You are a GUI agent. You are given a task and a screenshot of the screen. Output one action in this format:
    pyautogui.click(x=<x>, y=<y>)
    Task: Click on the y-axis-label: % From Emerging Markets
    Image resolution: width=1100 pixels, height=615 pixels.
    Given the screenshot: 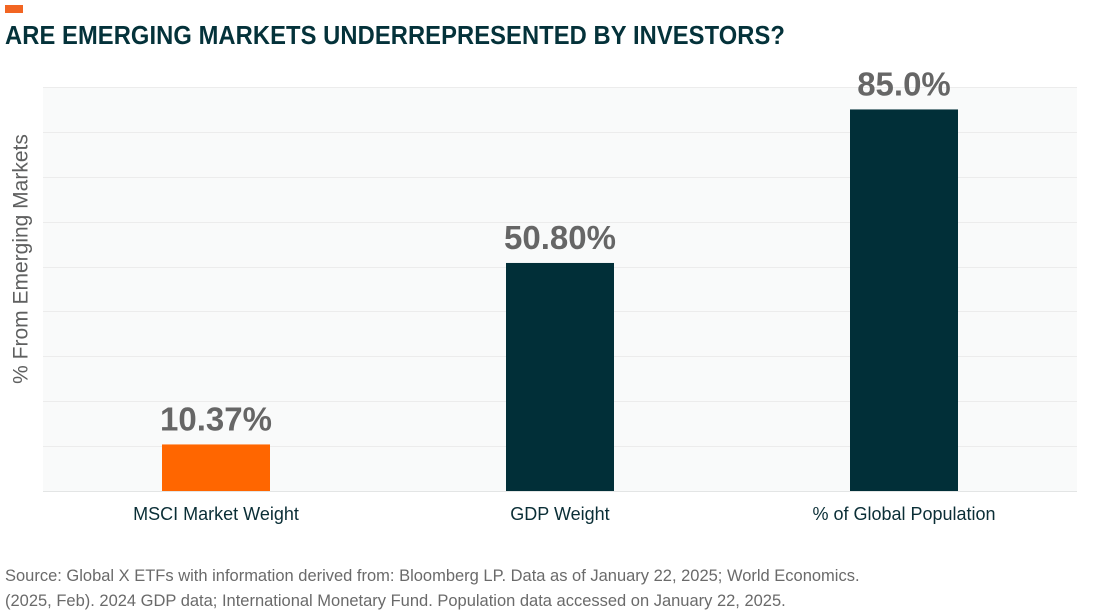 What is the action you would take?
    pyautogui.click(x=21, y=259)
    